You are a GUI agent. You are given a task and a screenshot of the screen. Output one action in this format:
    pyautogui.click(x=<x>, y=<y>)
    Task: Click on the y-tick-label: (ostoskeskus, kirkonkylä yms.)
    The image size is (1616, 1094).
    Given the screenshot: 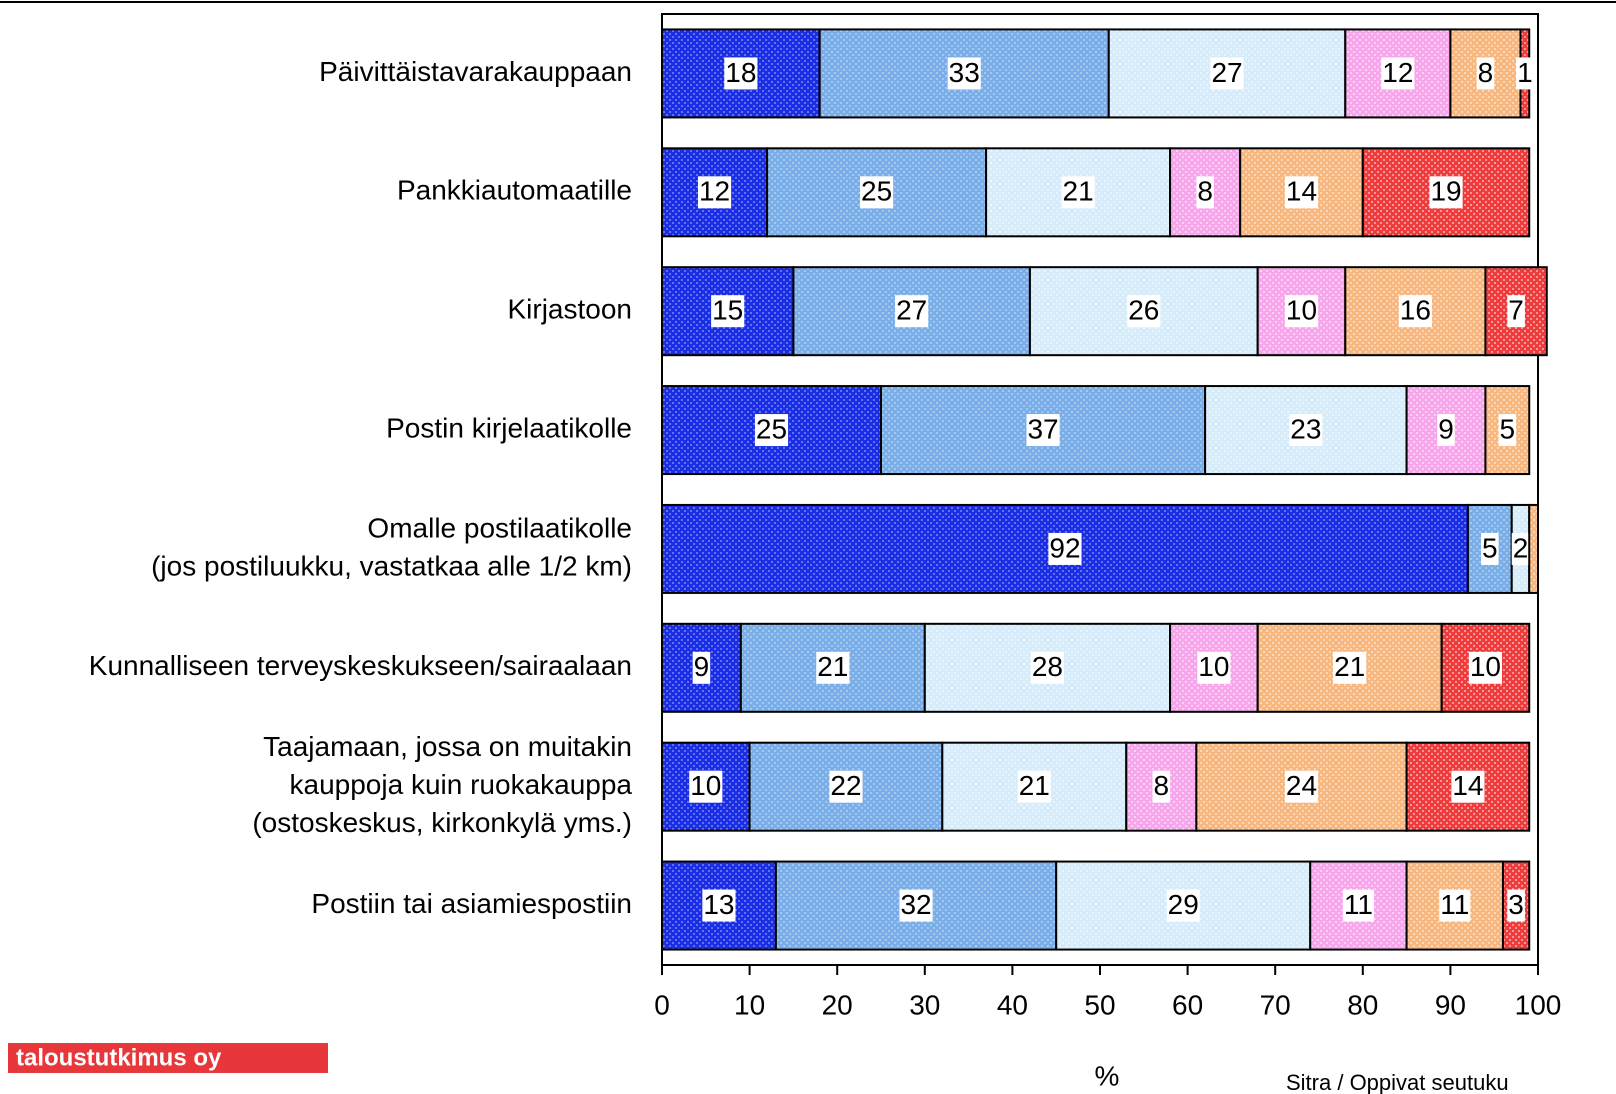 What is the action you would take?
    pyautogui.click(x=442, y=822)
    